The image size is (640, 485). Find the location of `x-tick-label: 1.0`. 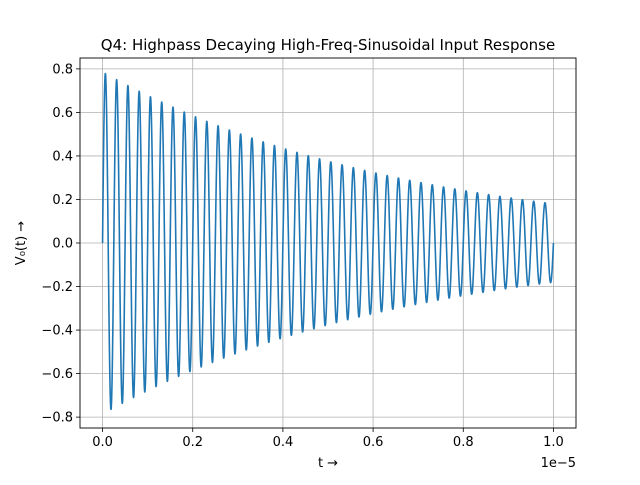

x-tick-label: 1.0 is located at coordinates (553, 442).